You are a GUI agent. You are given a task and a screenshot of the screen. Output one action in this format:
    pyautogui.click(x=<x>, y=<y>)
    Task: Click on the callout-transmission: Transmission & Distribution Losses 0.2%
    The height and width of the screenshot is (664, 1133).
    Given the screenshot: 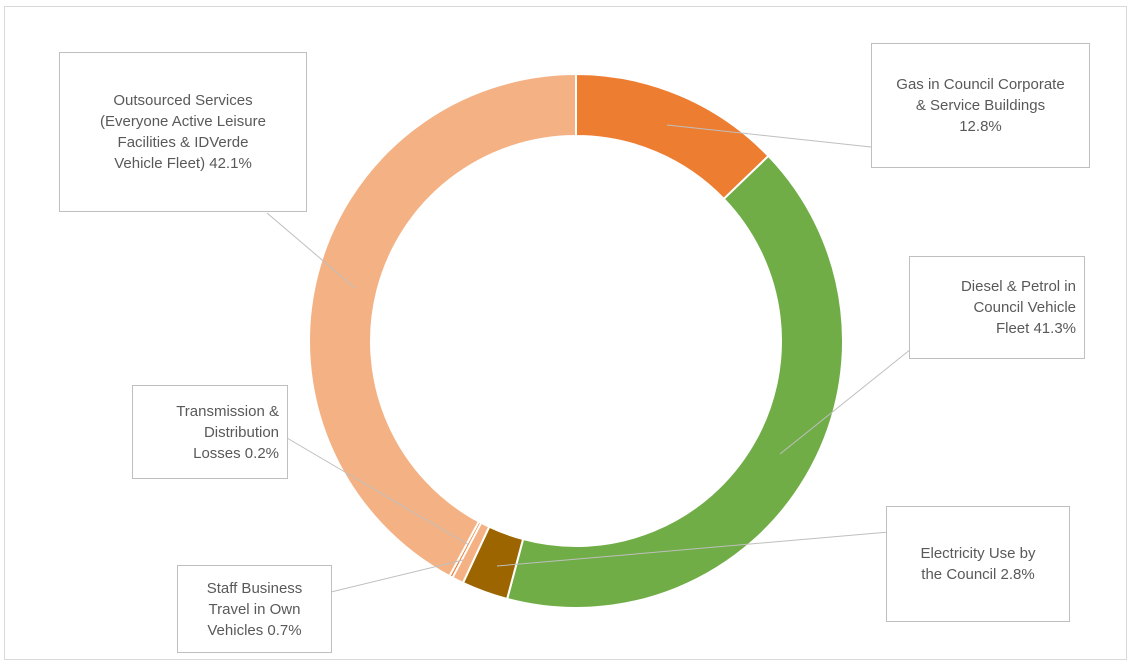 What is the action you would take?
    pyautogui.click(x=210, y=432)
    